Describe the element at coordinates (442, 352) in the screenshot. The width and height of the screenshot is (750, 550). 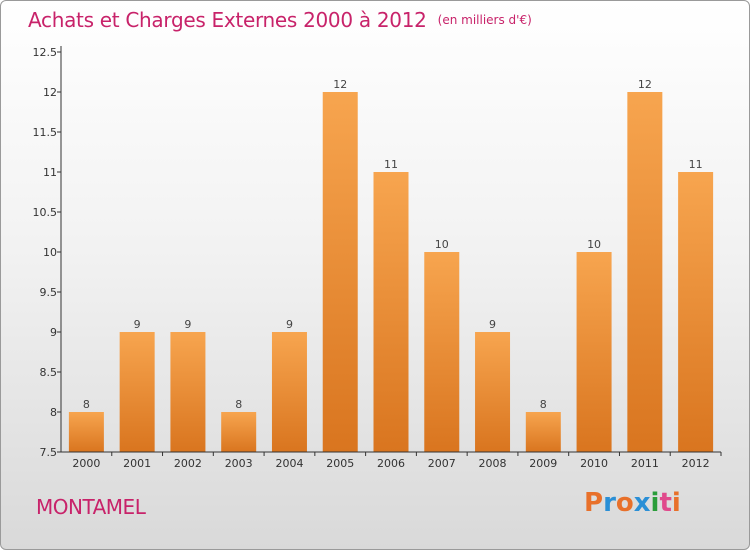
I see `bar-2007` at that location.